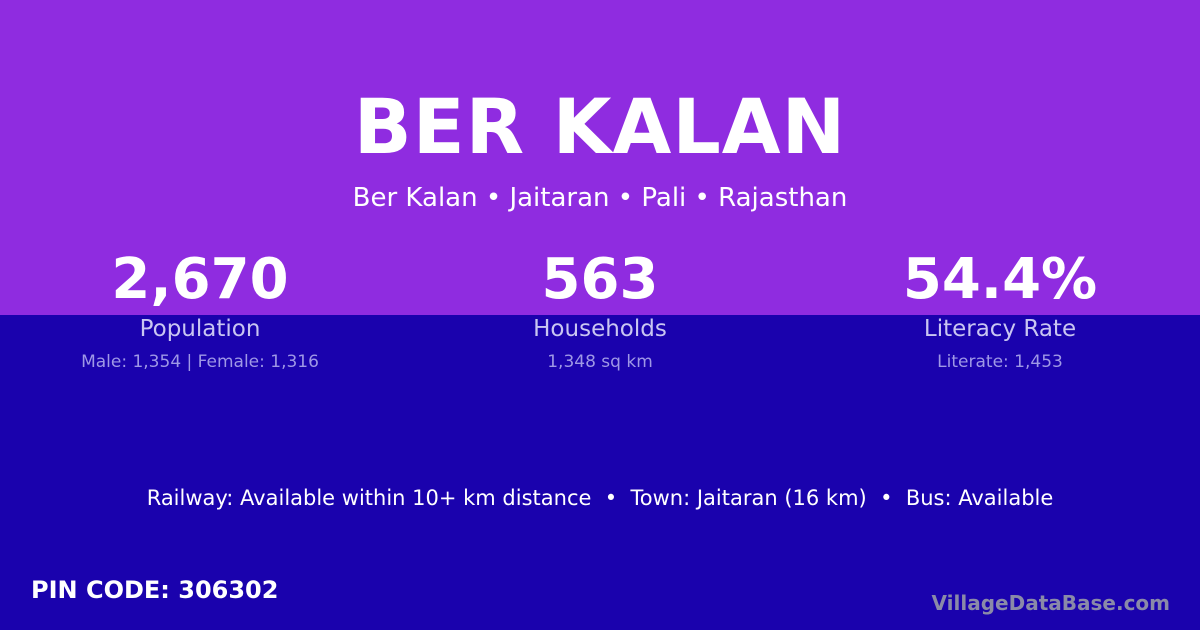 Image resolution: width=1200 pixels, height=630 pixels. I want to click on stat-label: Literacy Rate, so click(1000, 329).